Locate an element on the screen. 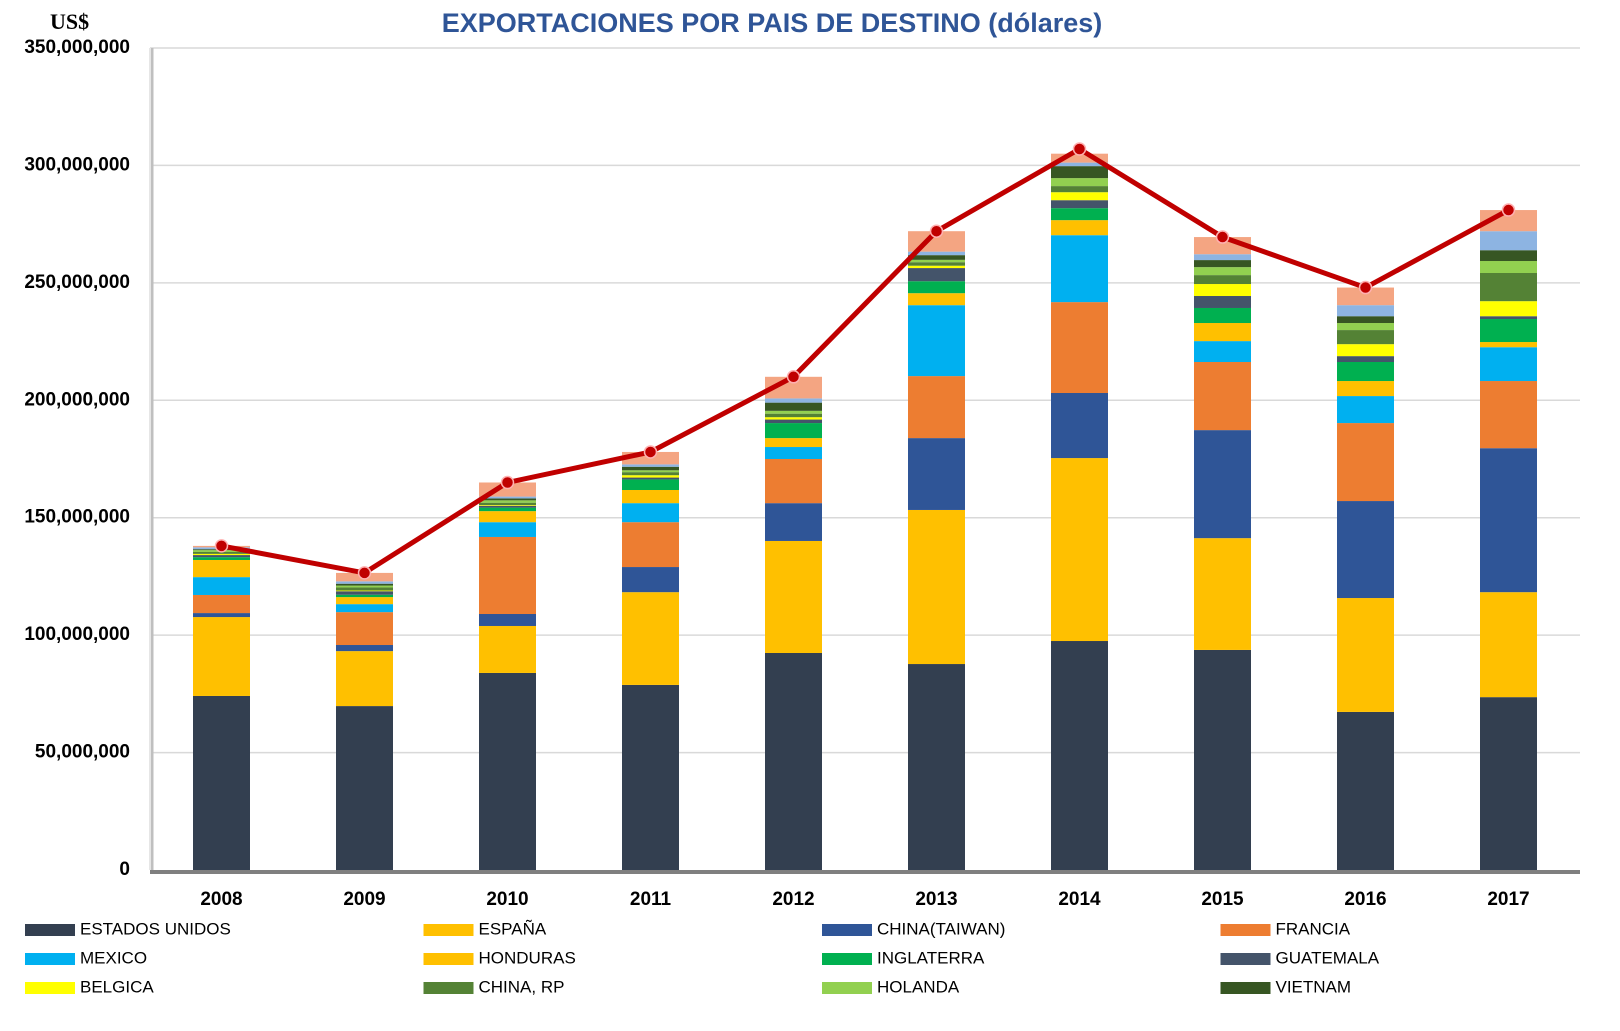 This screenshot has height=1031, width=1620. y-tick-label: 150,000,000 is located at coordinates (77, 517).